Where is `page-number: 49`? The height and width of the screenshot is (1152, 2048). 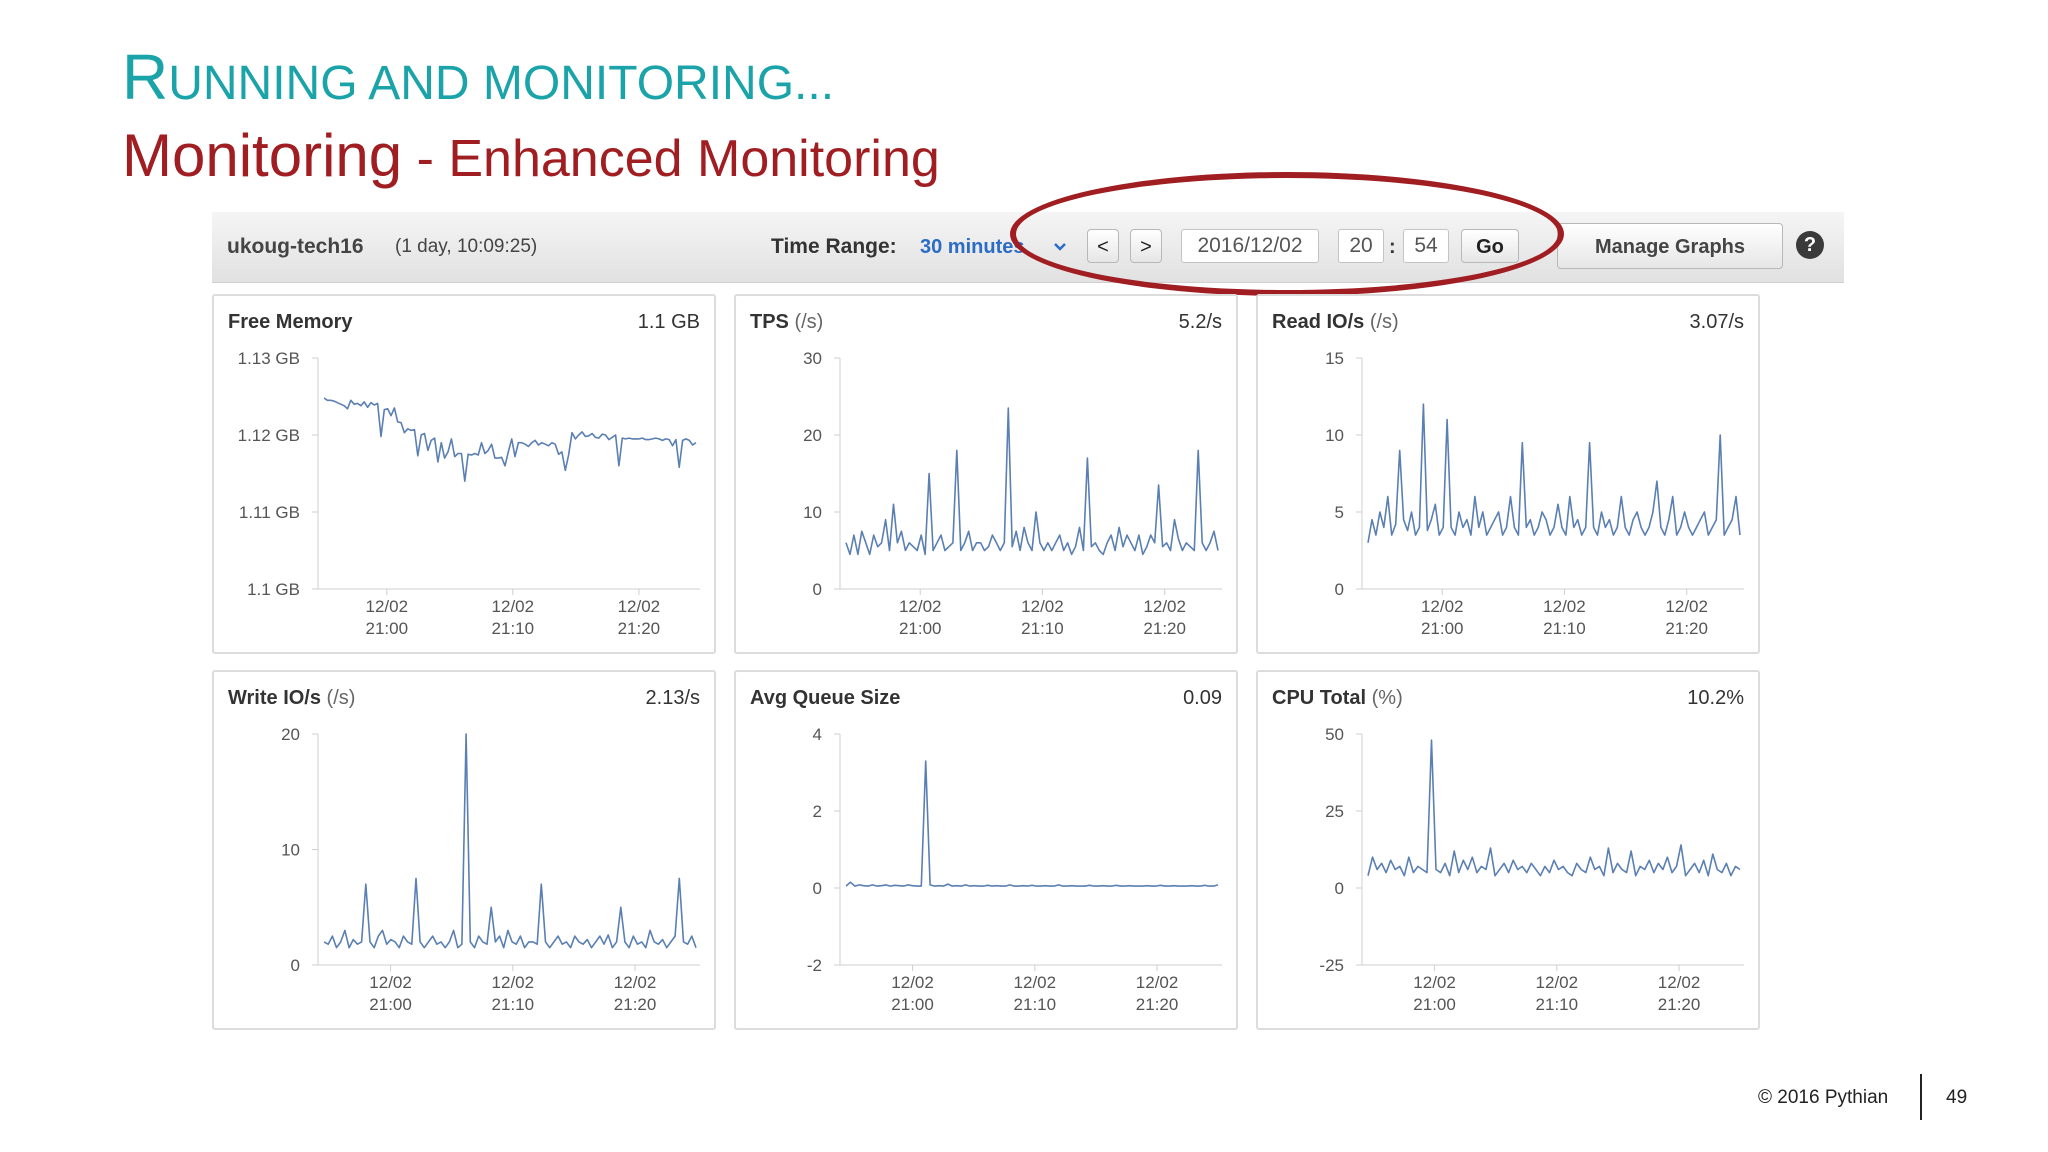 page-number: 49 is located at coordinates (1957, 1097).